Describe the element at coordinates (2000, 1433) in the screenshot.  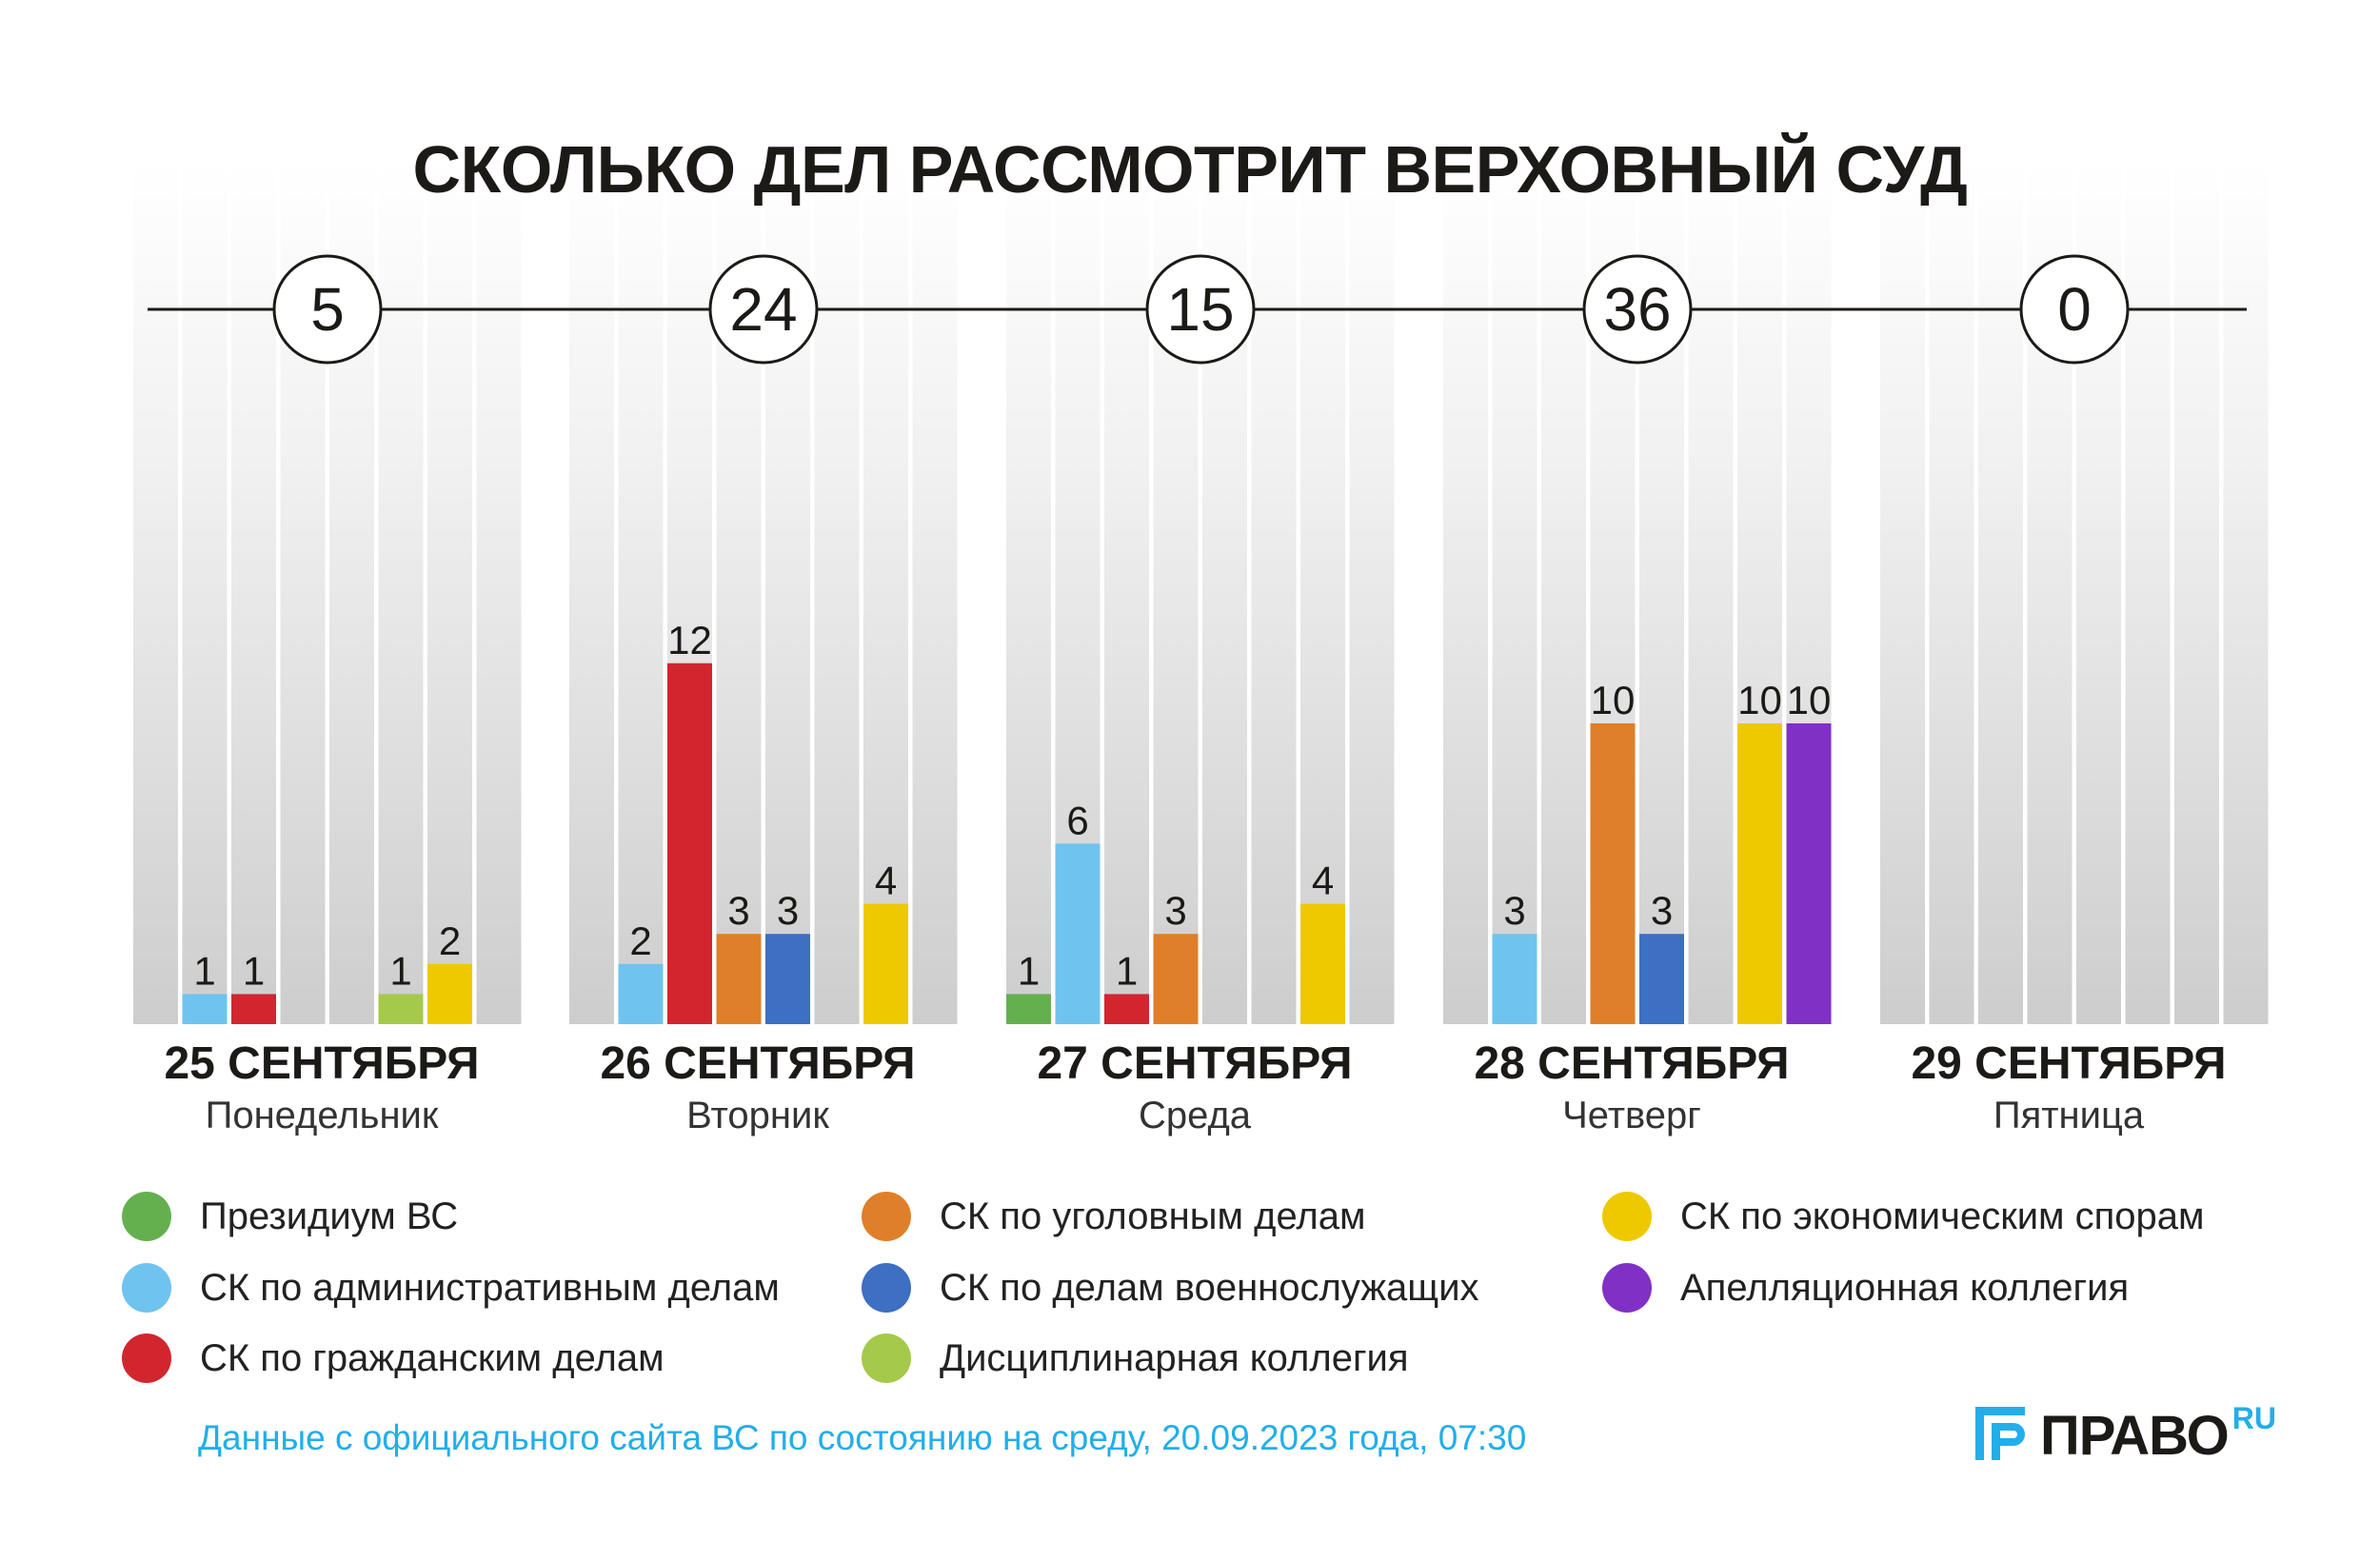
I see `pravo-logo-icon` at that location.